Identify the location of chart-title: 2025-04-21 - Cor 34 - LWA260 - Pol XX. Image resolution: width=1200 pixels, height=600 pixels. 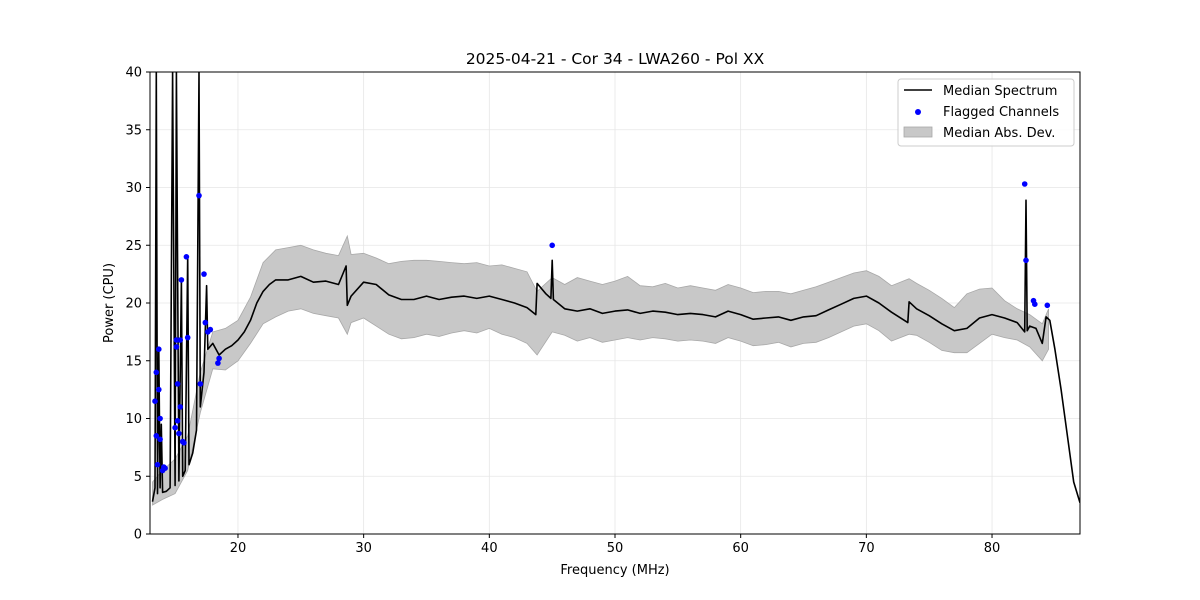
(615, 59).